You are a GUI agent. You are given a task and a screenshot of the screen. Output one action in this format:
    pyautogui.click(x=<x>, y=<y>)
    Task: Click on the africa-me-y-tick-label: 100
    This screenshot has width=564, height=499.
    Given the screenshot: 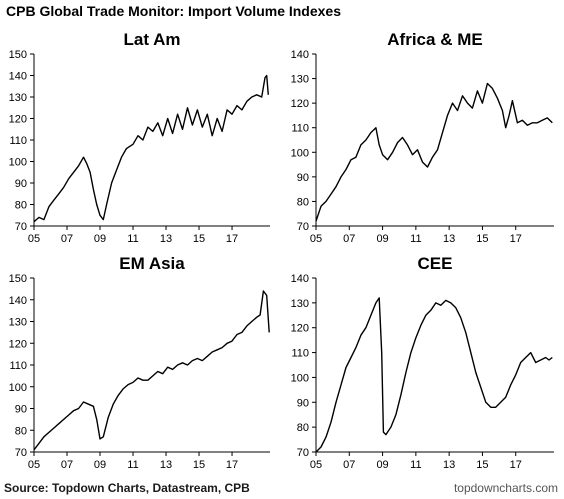 What is the action you would take?
    pyautogui.click(x=300, y=153)
    